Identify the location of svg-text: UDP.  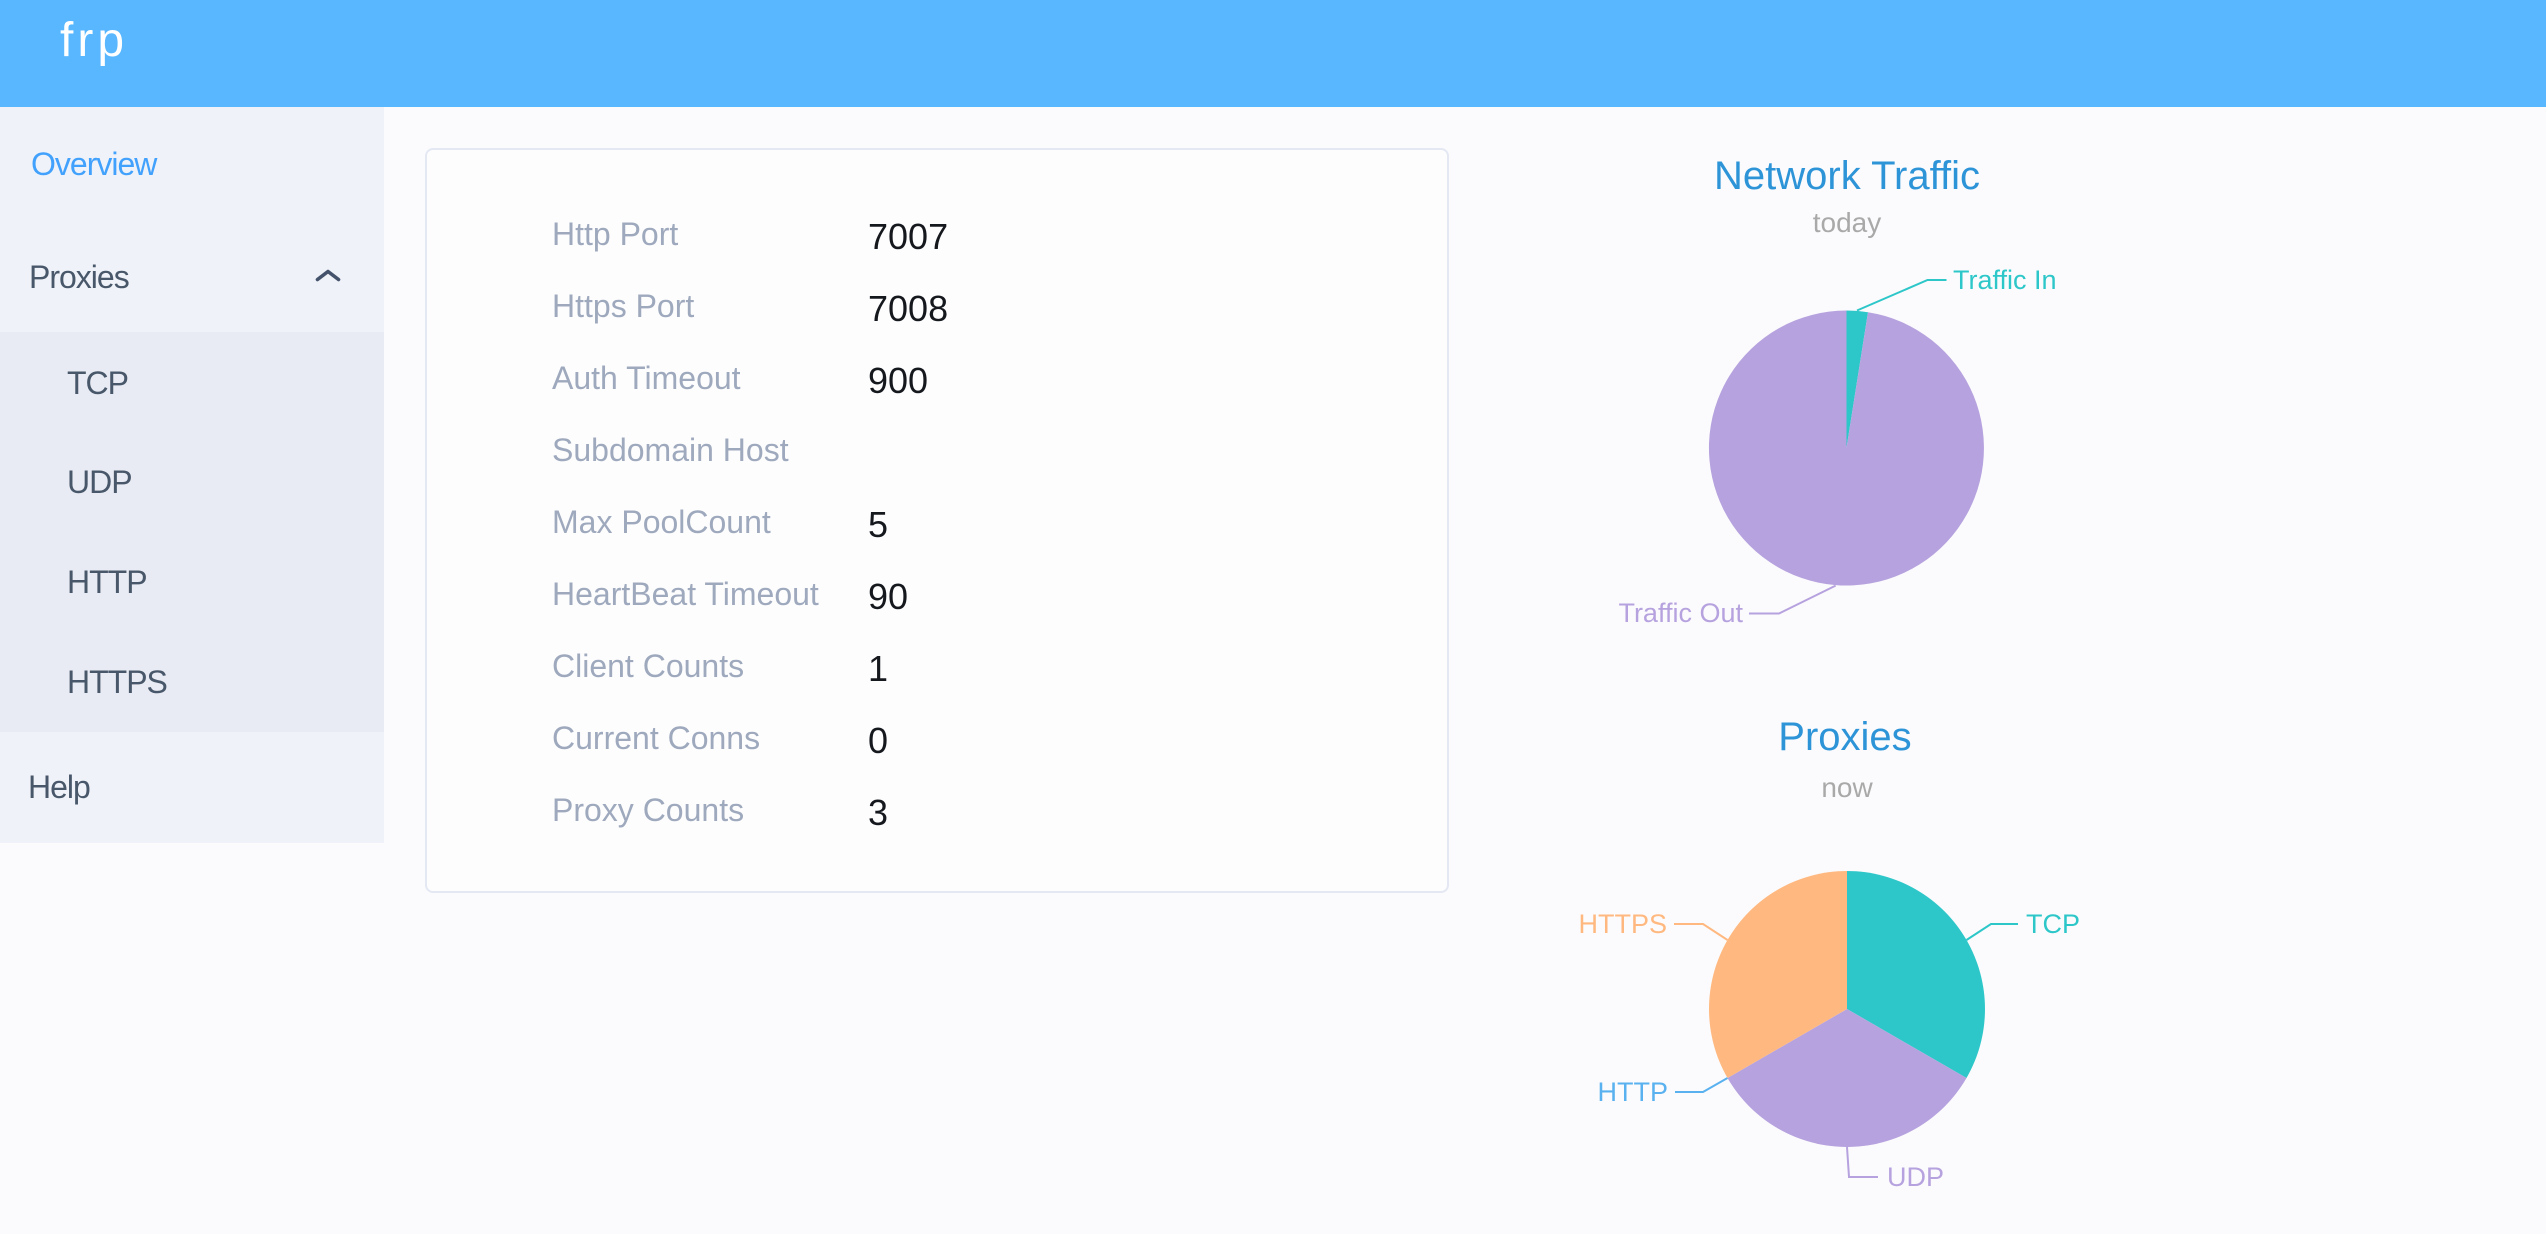
(1915, 1177).